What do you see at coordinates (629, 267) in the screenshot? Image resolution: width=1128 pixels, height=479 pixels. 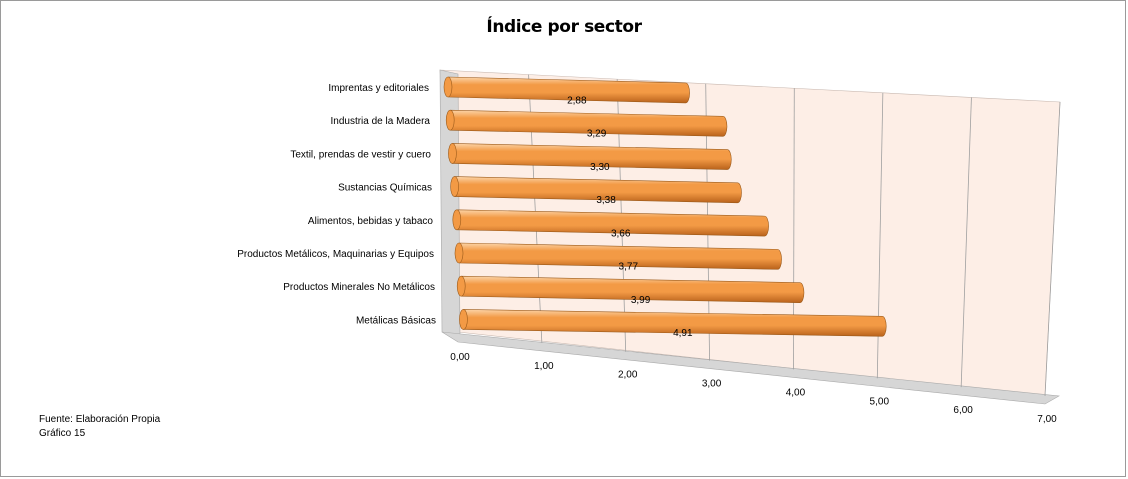 I see `data-label: 3,77` at bounding box center [629, 267].